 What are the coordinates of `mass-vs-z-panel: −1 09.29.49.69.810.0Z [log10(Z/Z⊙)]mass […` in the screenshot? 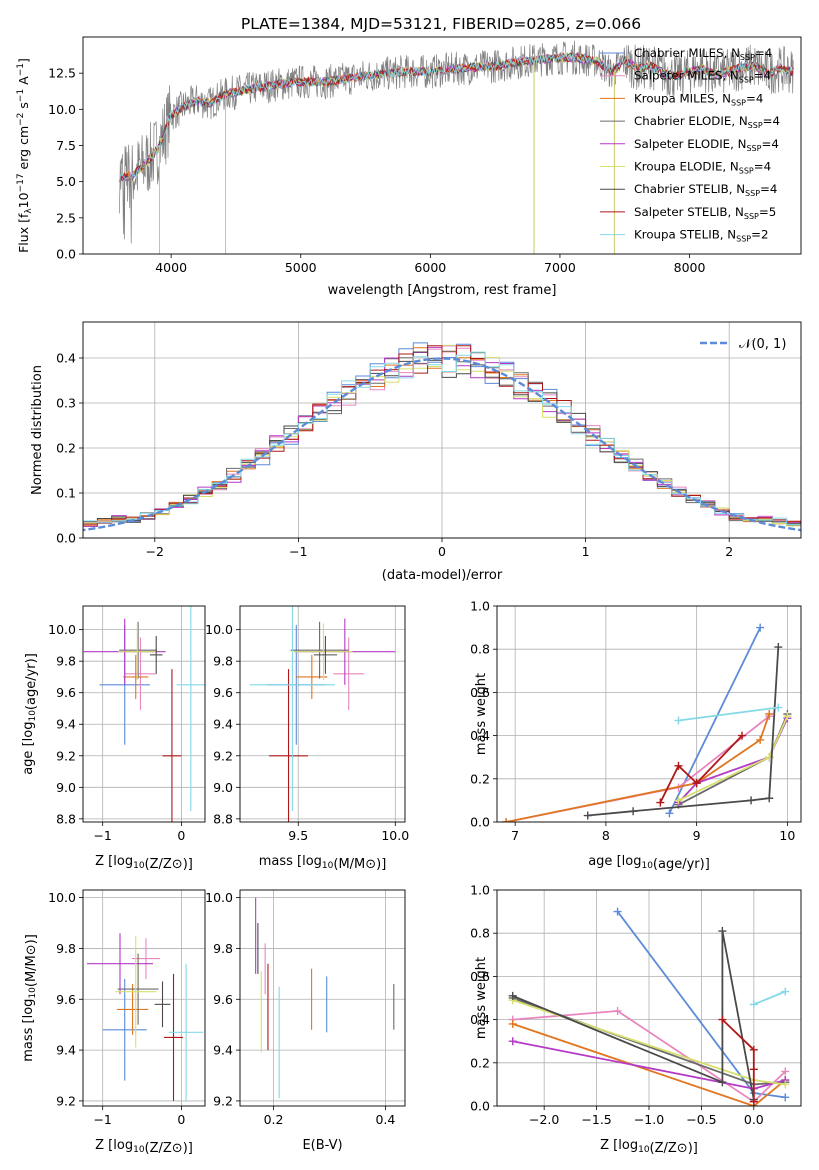 It's located at (113, 1022).